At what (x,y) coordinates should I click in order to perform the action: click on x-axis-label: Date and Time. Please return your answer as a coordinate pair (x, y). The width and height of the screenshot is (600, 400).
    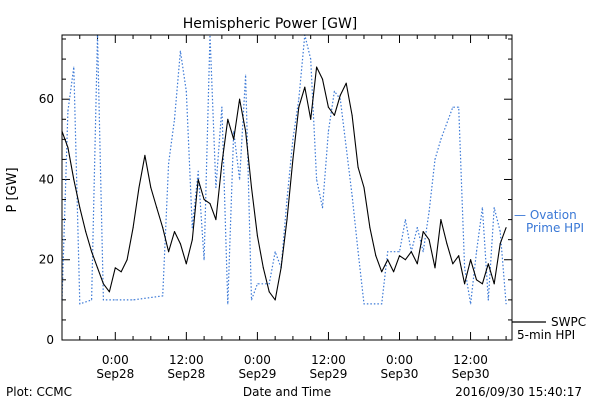
    Looking at the image, I should click on (287, 392).